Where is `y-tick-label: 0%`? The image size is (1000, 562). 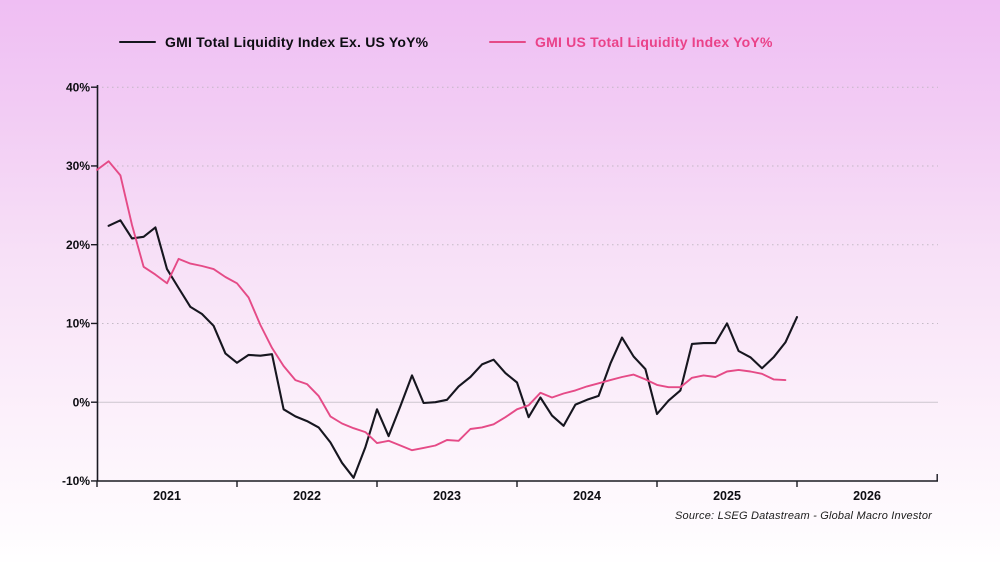
y-tick-label: 0% is located at coordinates (82, 402).